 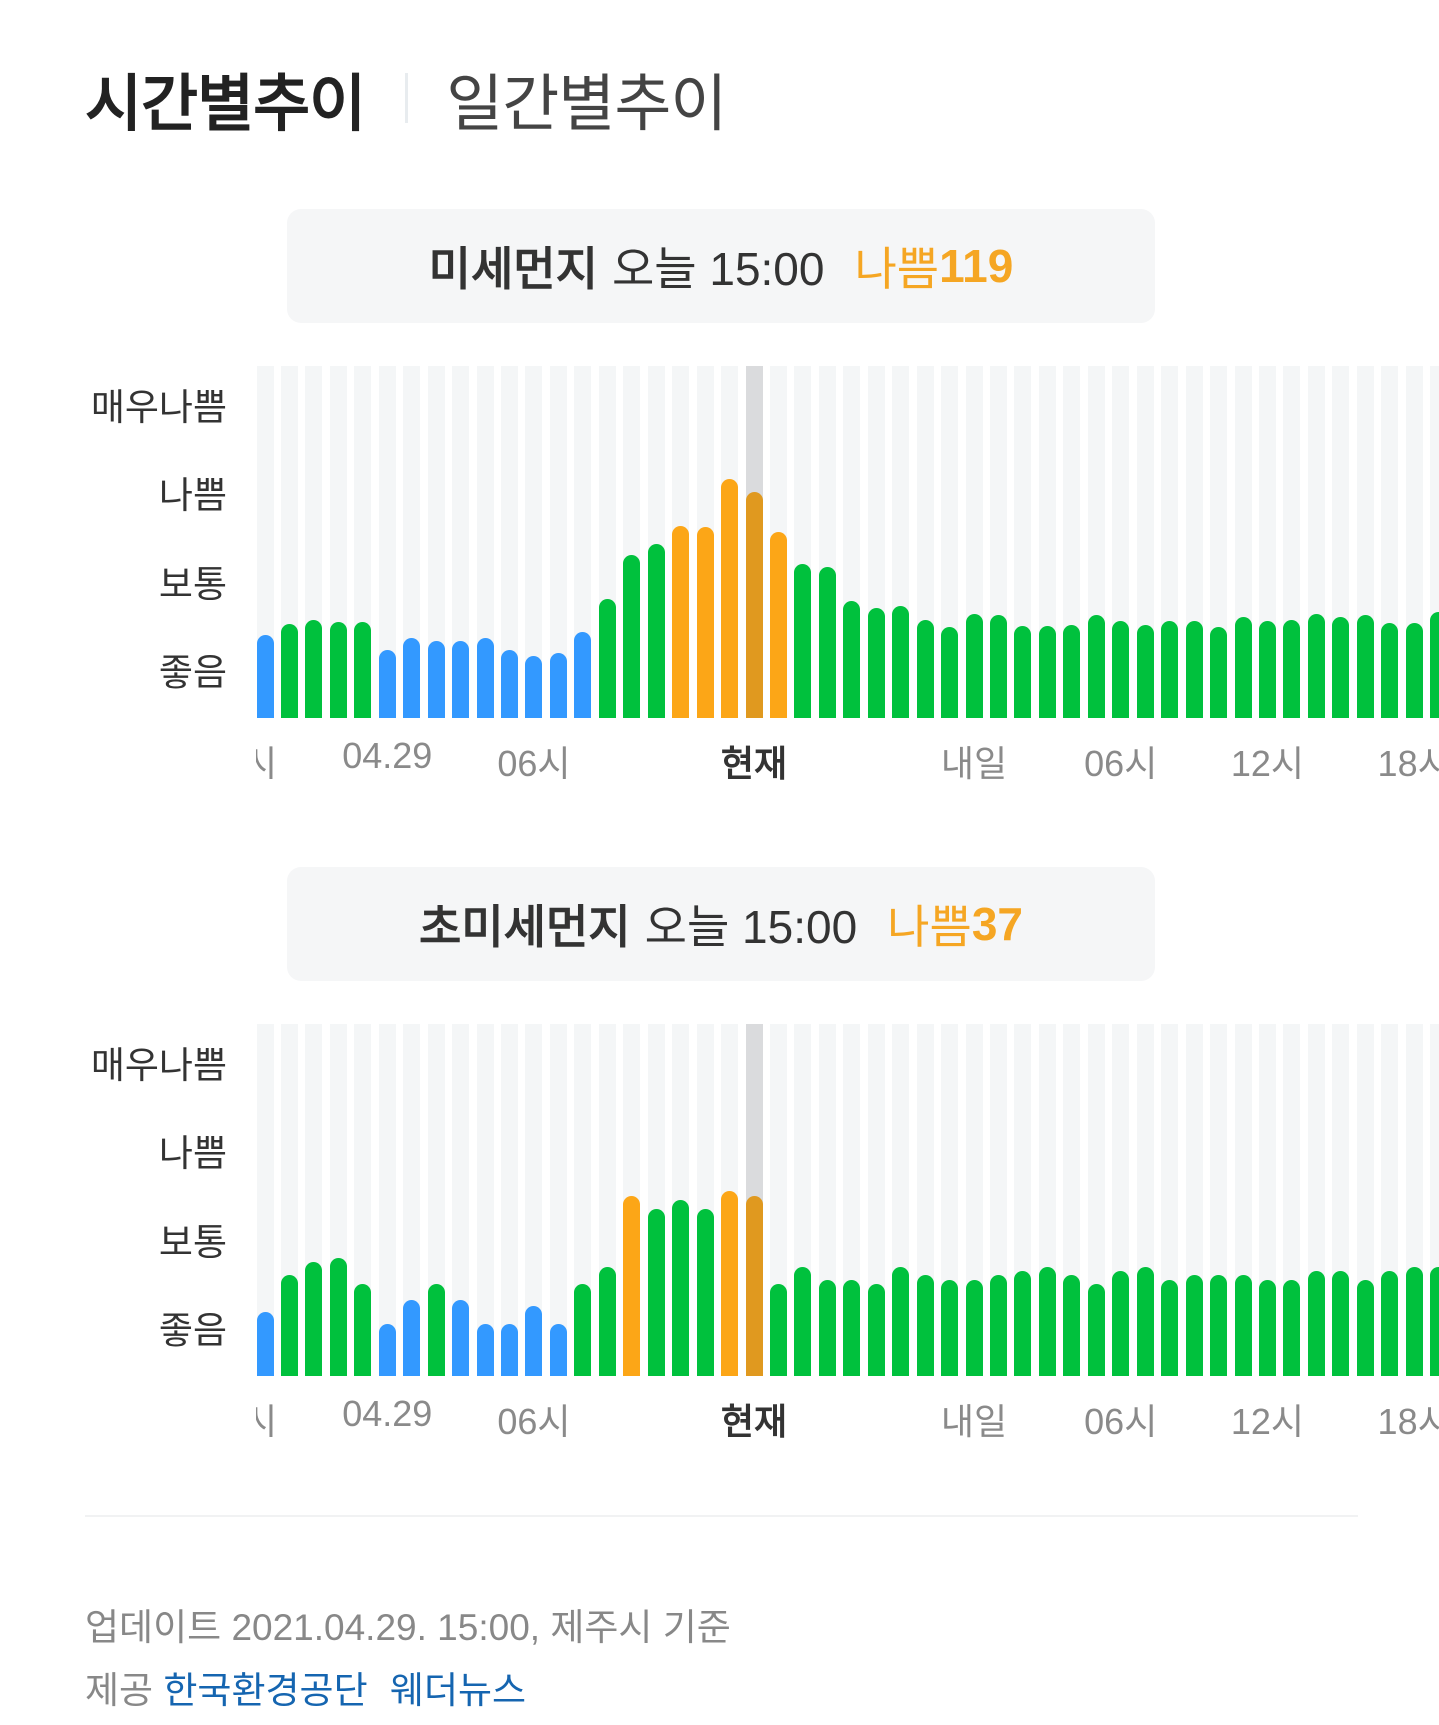 What do you see at coordinates (586, 104) in the screenshot?
I see `tab-daily: 일간별추이` at bounding box center [586, 104].